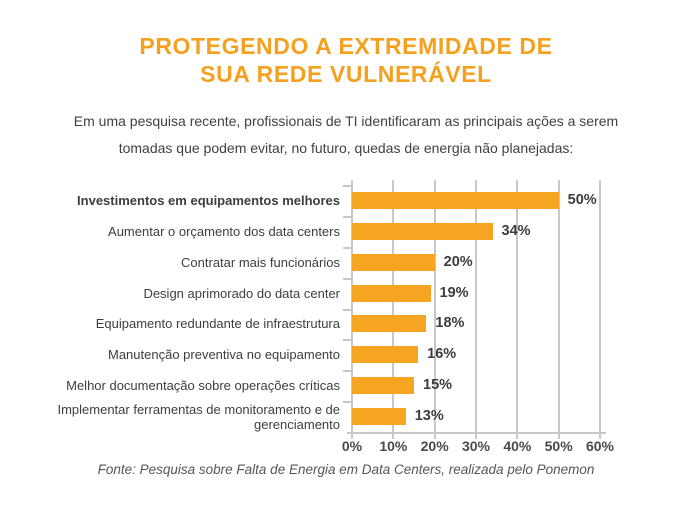 Image resolution: width=692 pixels, height=514 pixels. What do you see at coordinates (260, 262) in the screenshot?
I see `category-label: Contratar mais funcionários` at bounding box center [260, 262].